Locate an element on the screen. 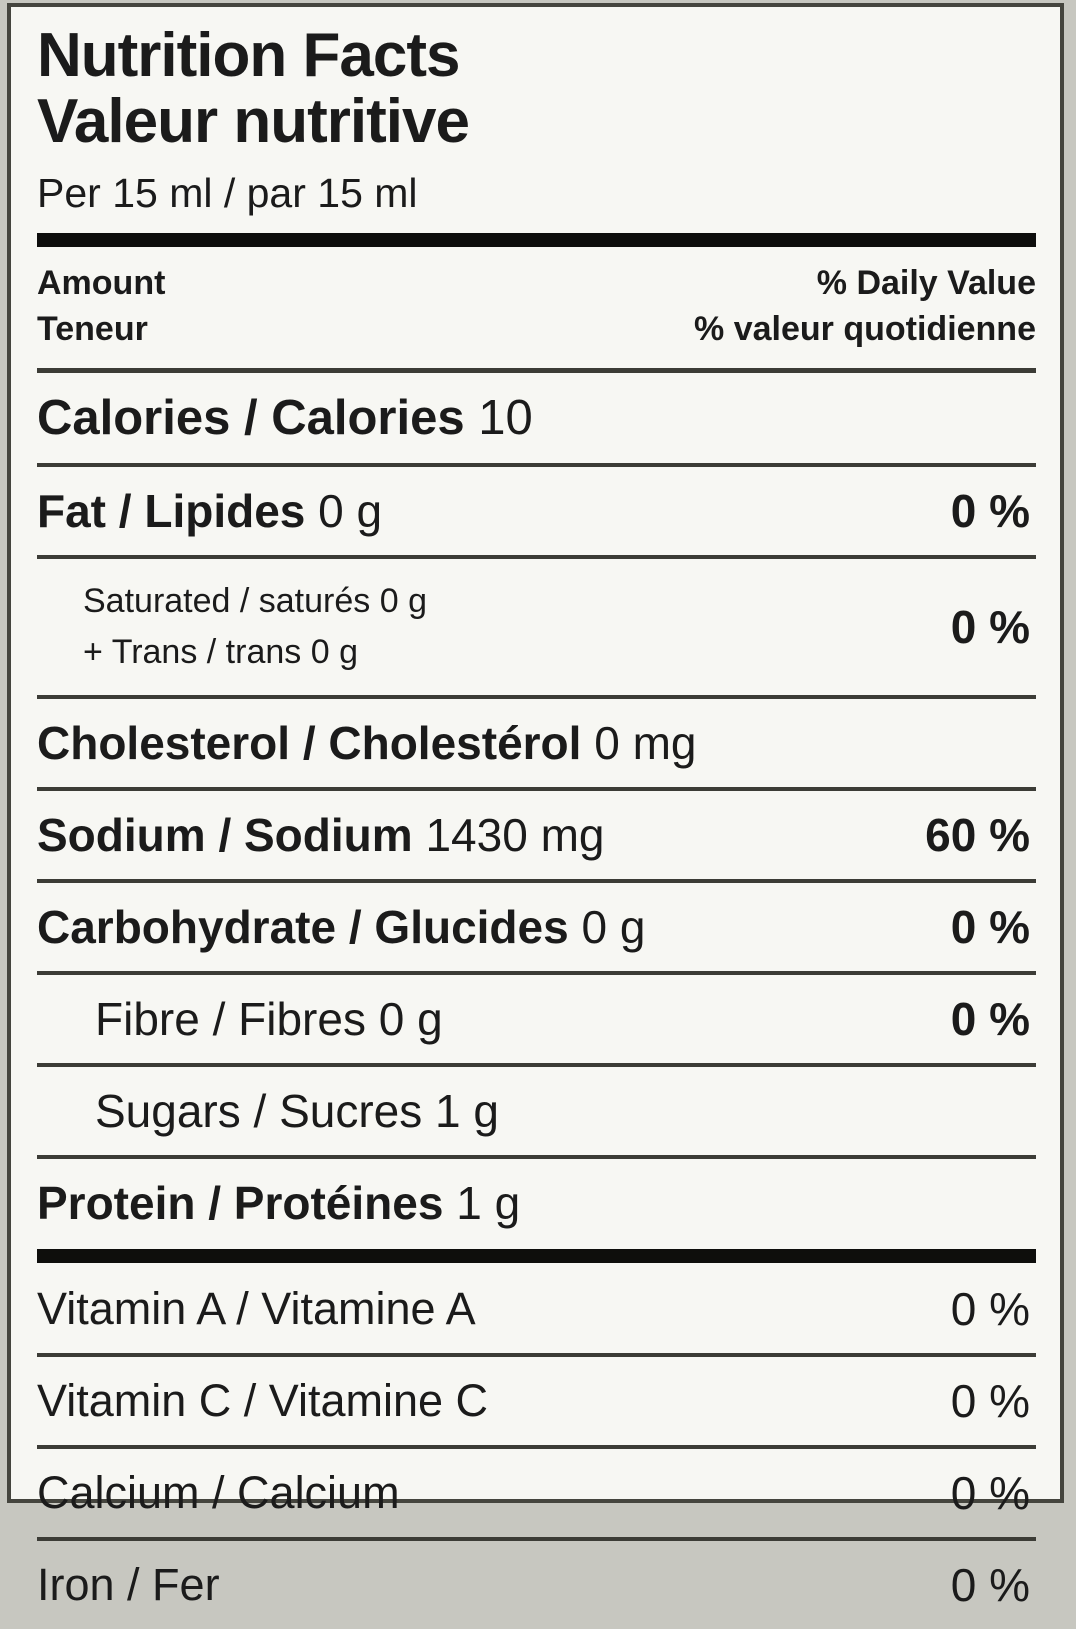 The height and width of the screenshot is (1629, 1076). row-sugars: Sugars / Sucres 1 g is located at coordinates (536, 1113).